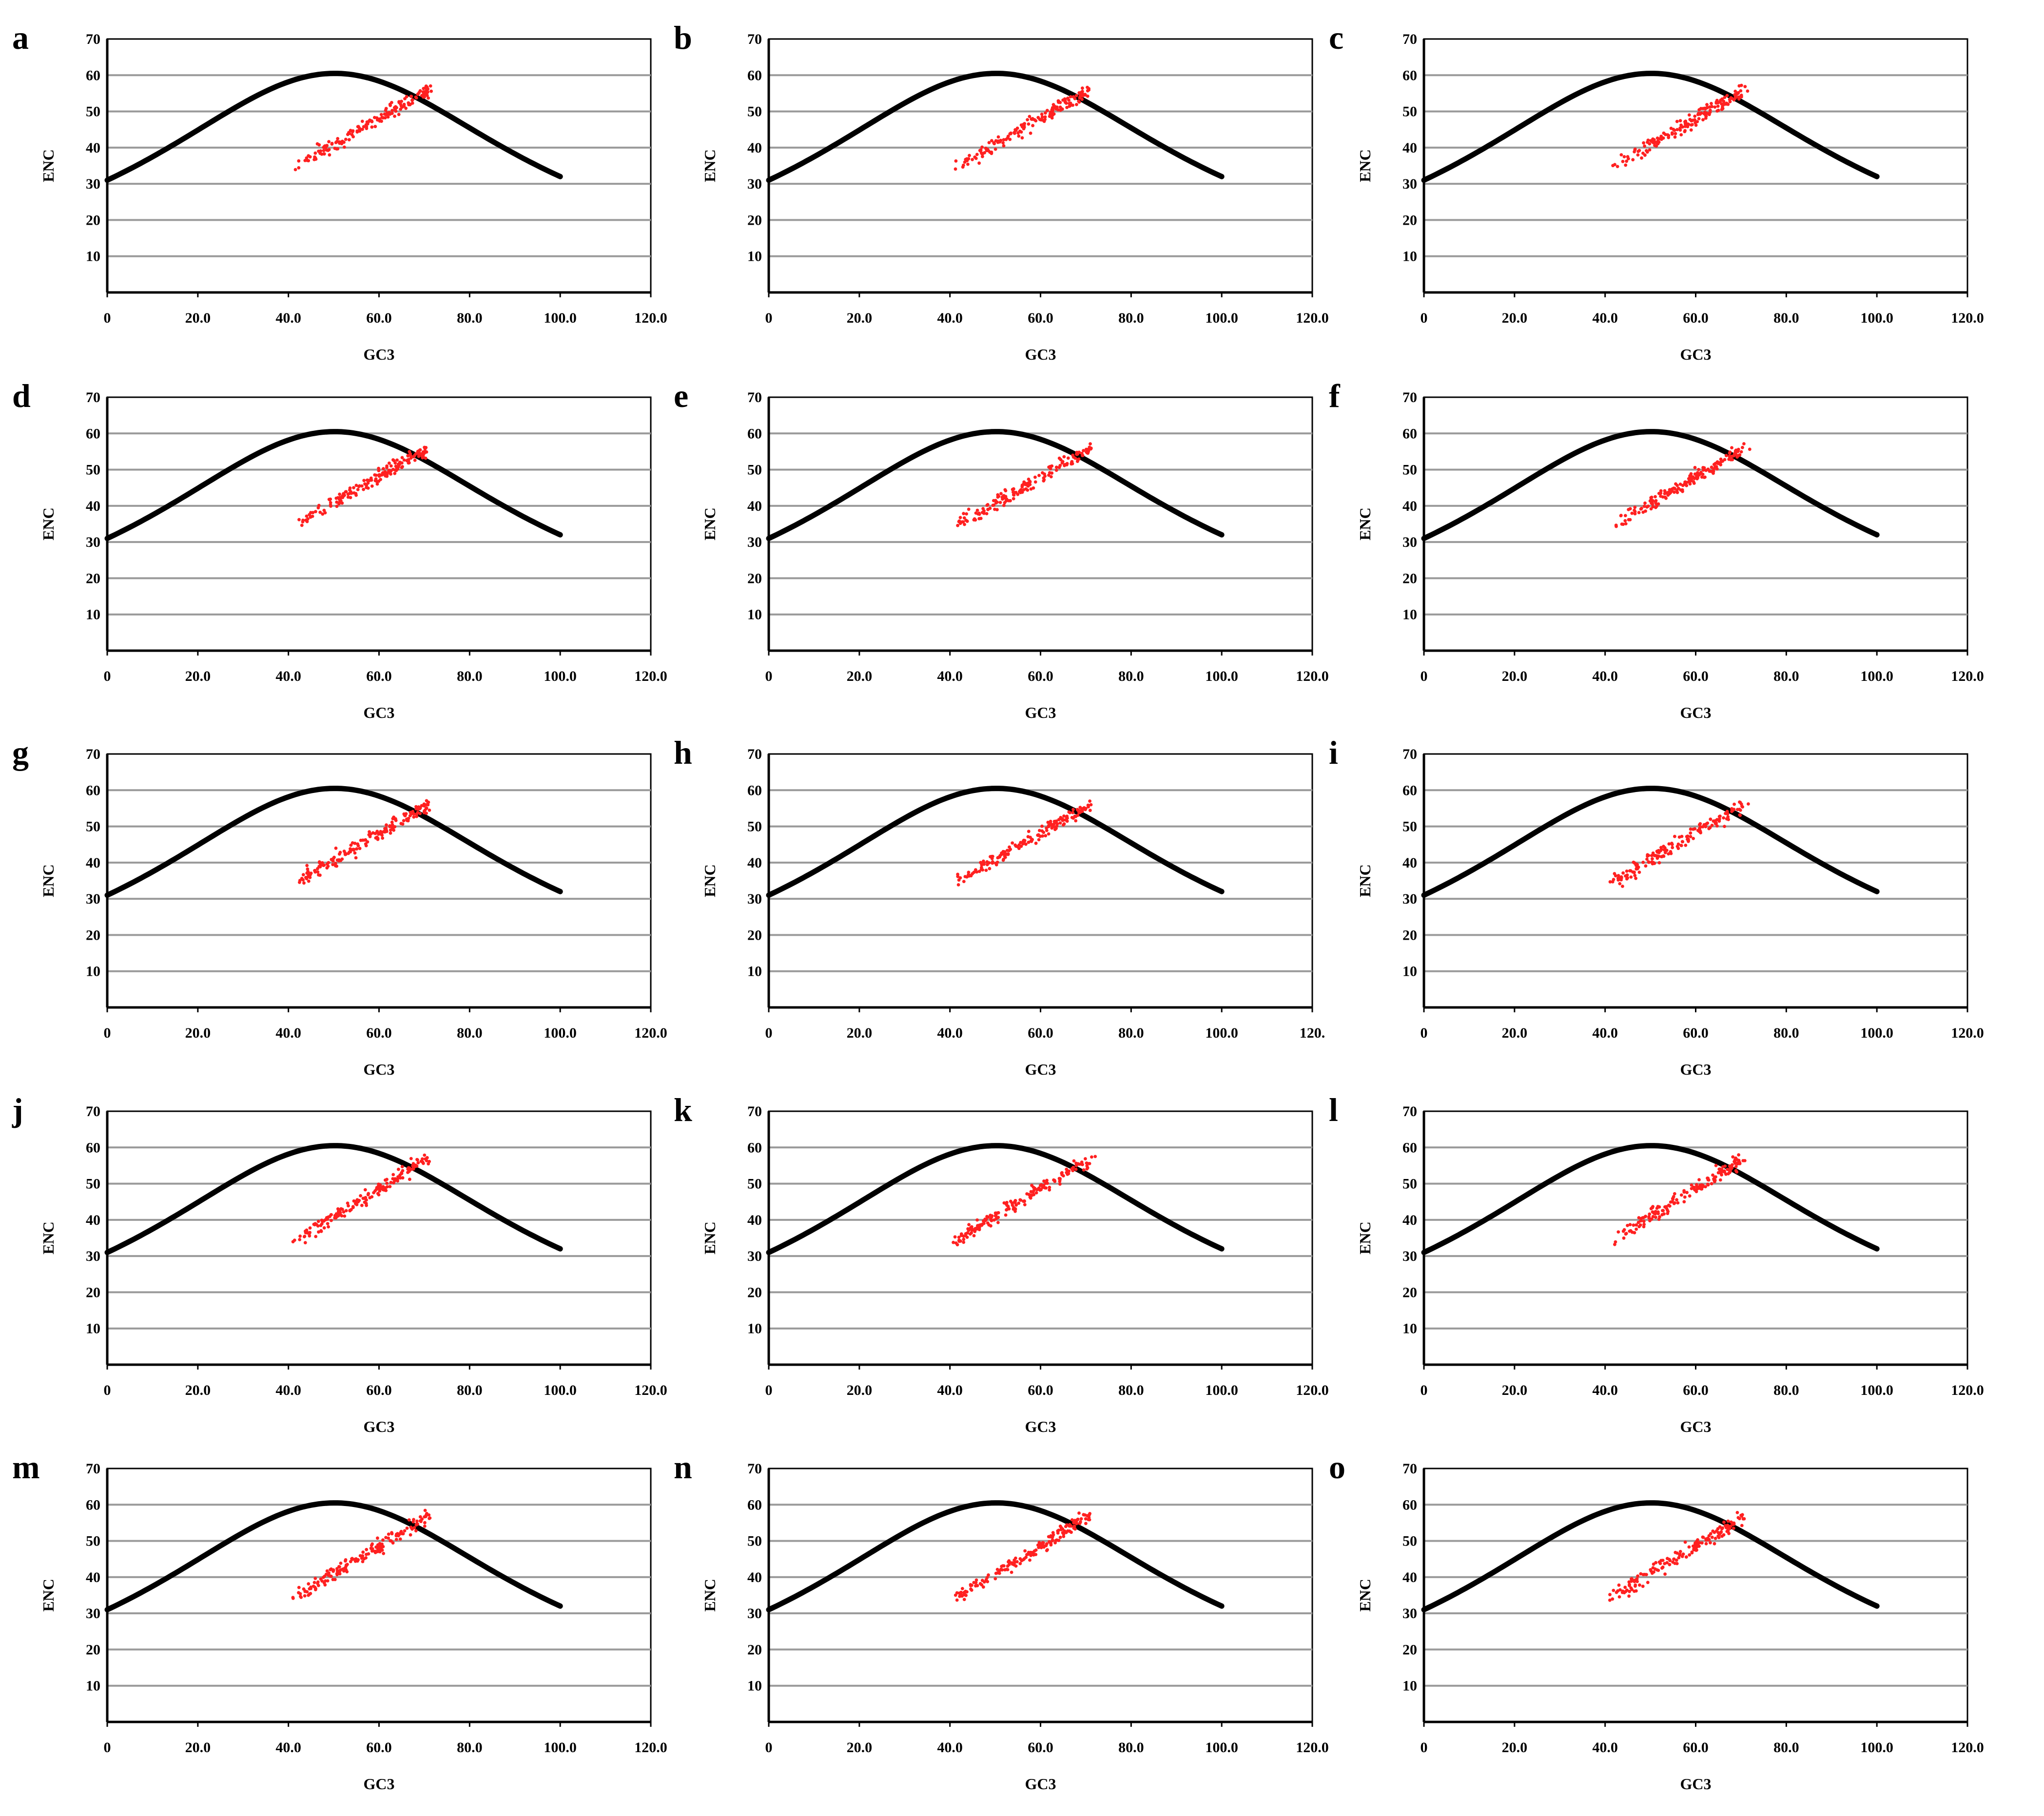 The image size is (2044, 1816). What do you see at coordinates (710, 524) in the screenshot?
I see `y-axis-title: ENC` at bounding box center [710, 524].